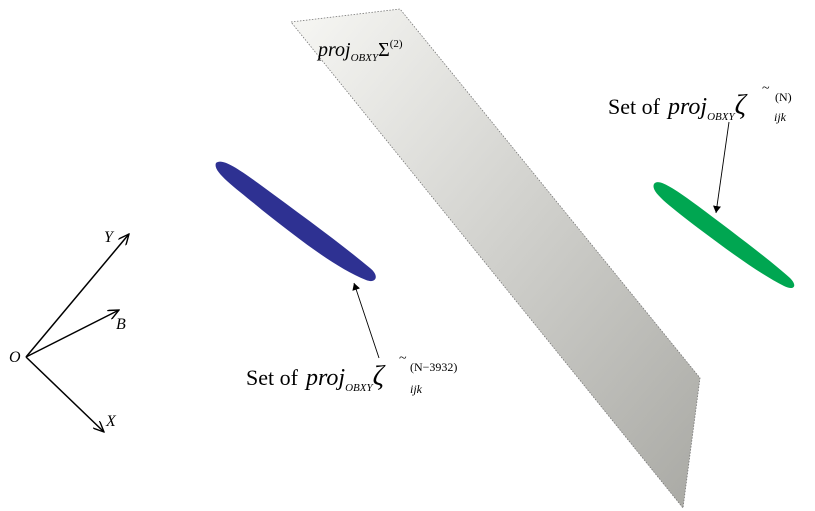 The height and width of the screenshot is (511, 815). Describe the element at coordinates (783, 97) in the screenshot. I see `green-set-label-sup: (N)` at that location.